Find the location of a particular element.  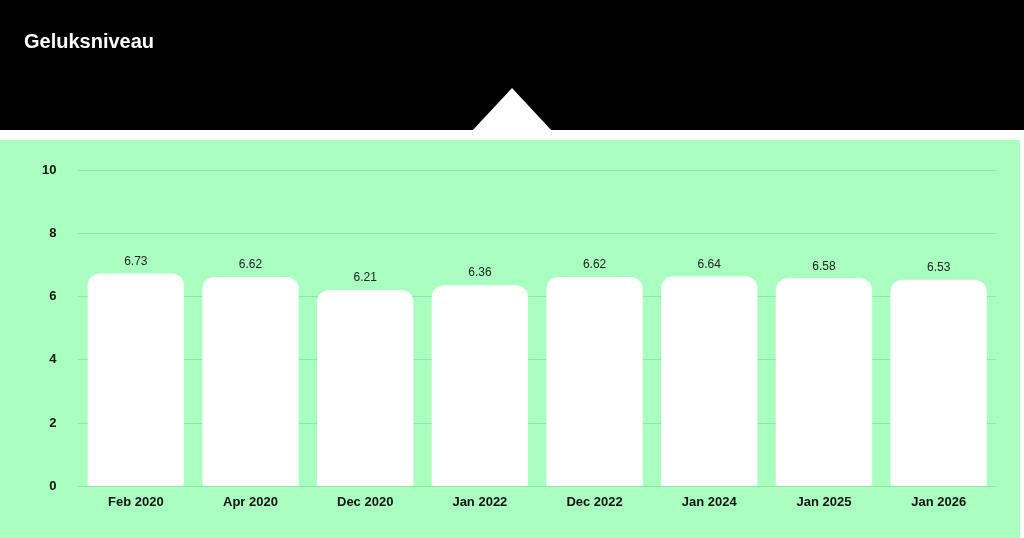

y-tick-label: 2 is located at coordinates (53, 422).